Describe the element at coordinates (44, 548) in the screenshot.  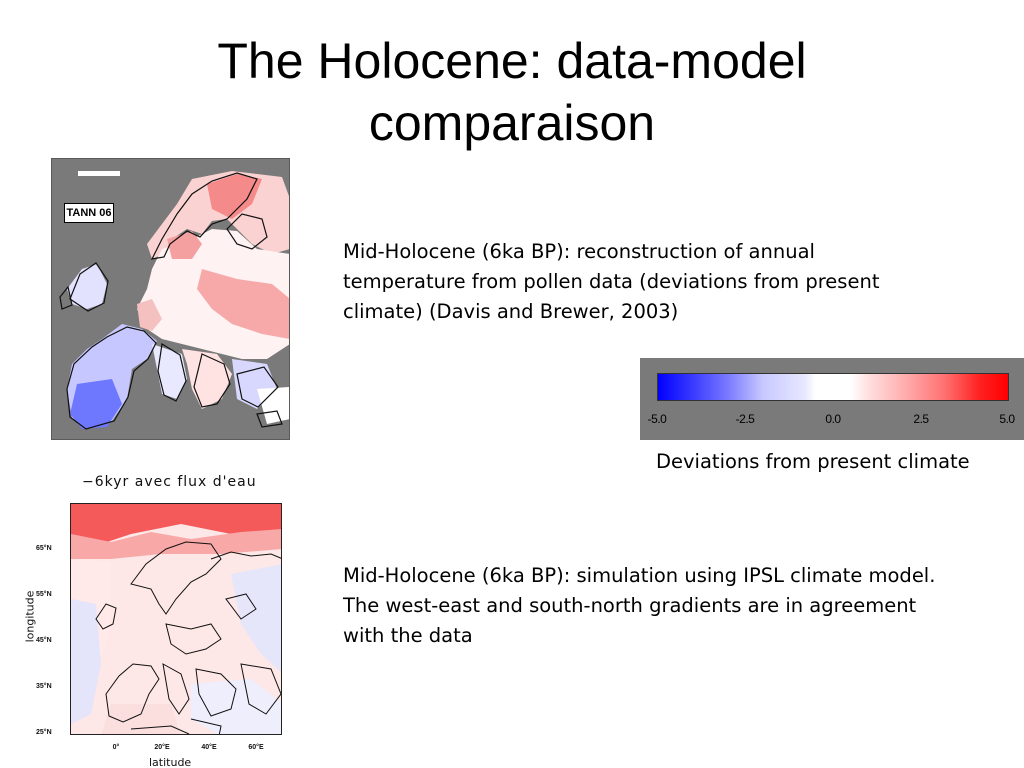
I see `y-tick-label: 65°N` at that location.